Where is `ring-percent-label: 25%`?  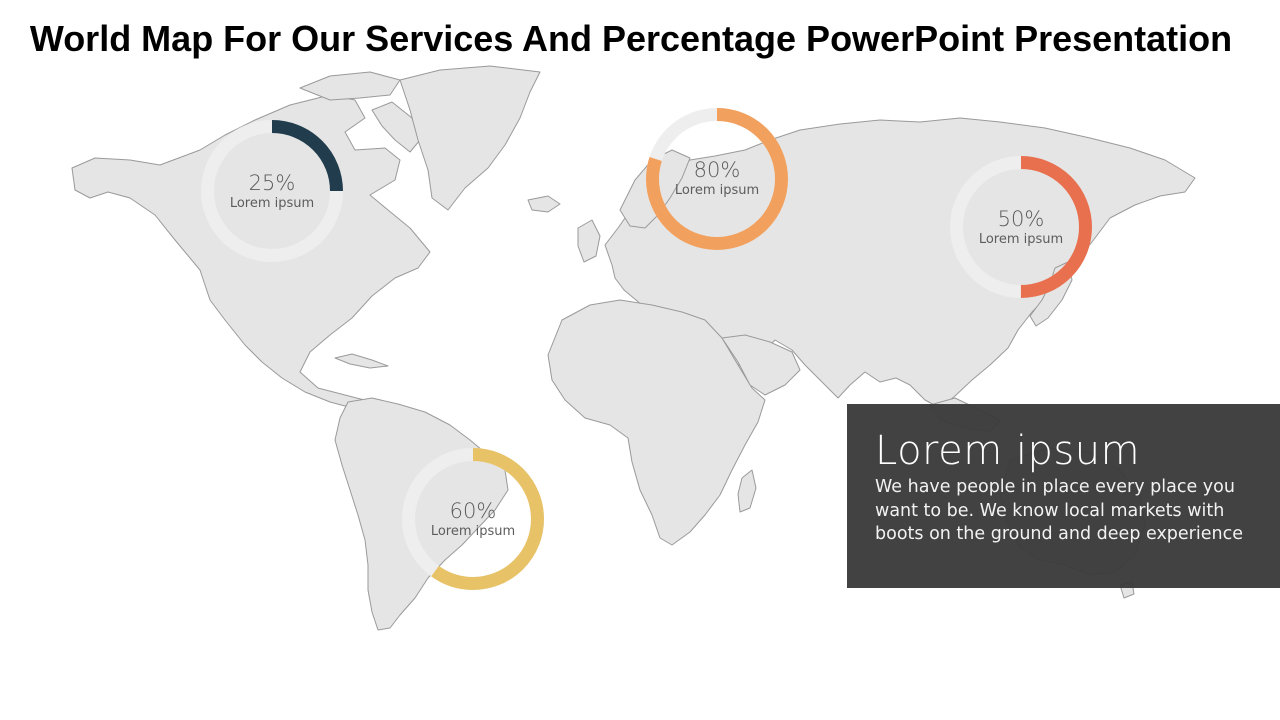
ring-percent-label: 25% is located at coordinates (272, 182).